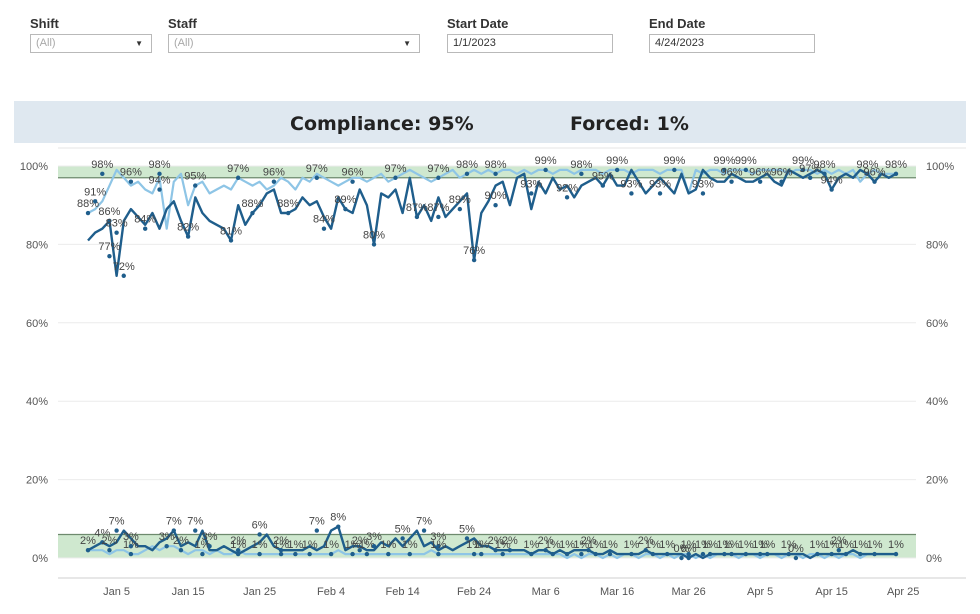  I want to click on x-tick-label: Mar 26, so click(689, 592).